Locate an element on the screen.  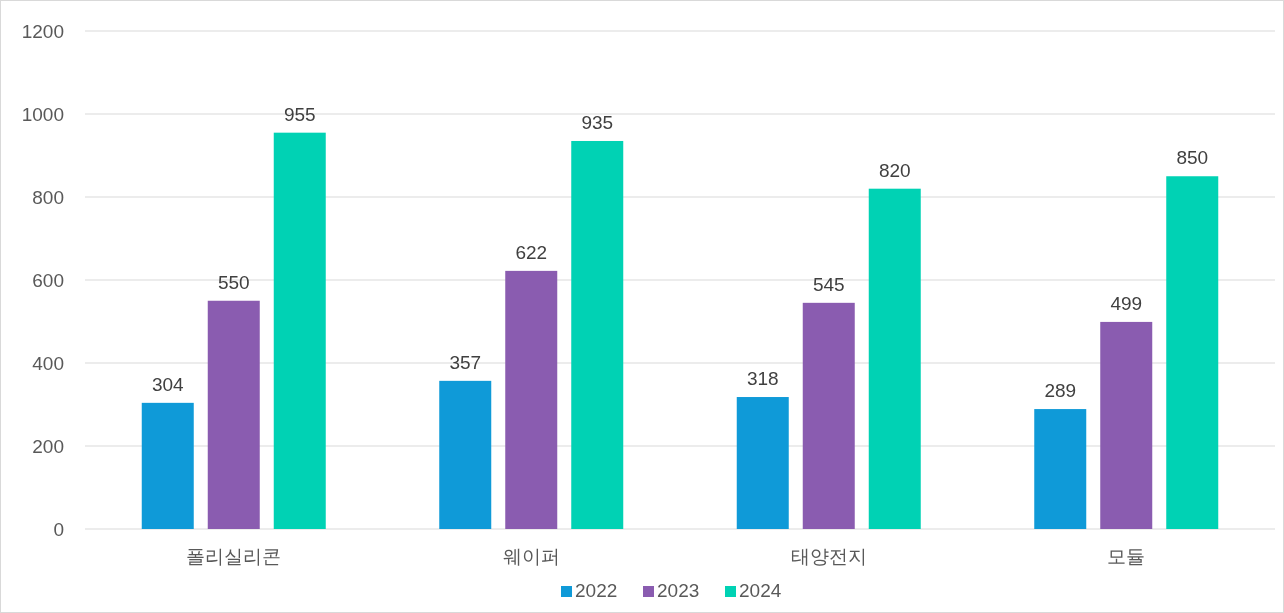
data-label: 955 is located at coordinates (299, 114).